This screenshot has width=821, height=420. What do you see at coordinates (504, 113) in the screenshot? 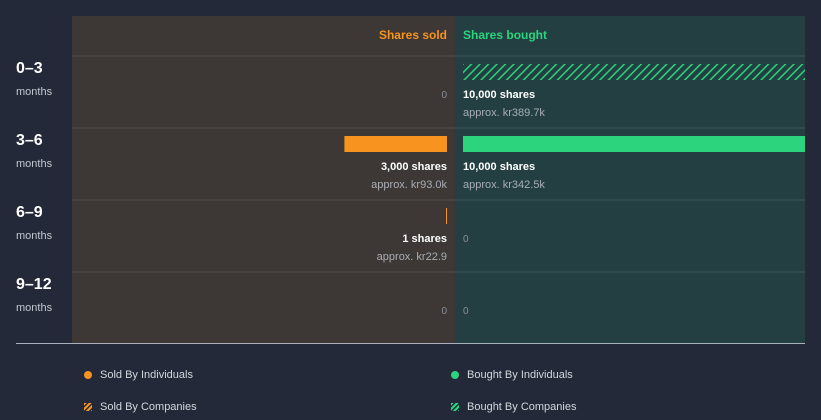
I see `bought-approx-label: approx. kr389.7k` at bounding box center [504, 113].